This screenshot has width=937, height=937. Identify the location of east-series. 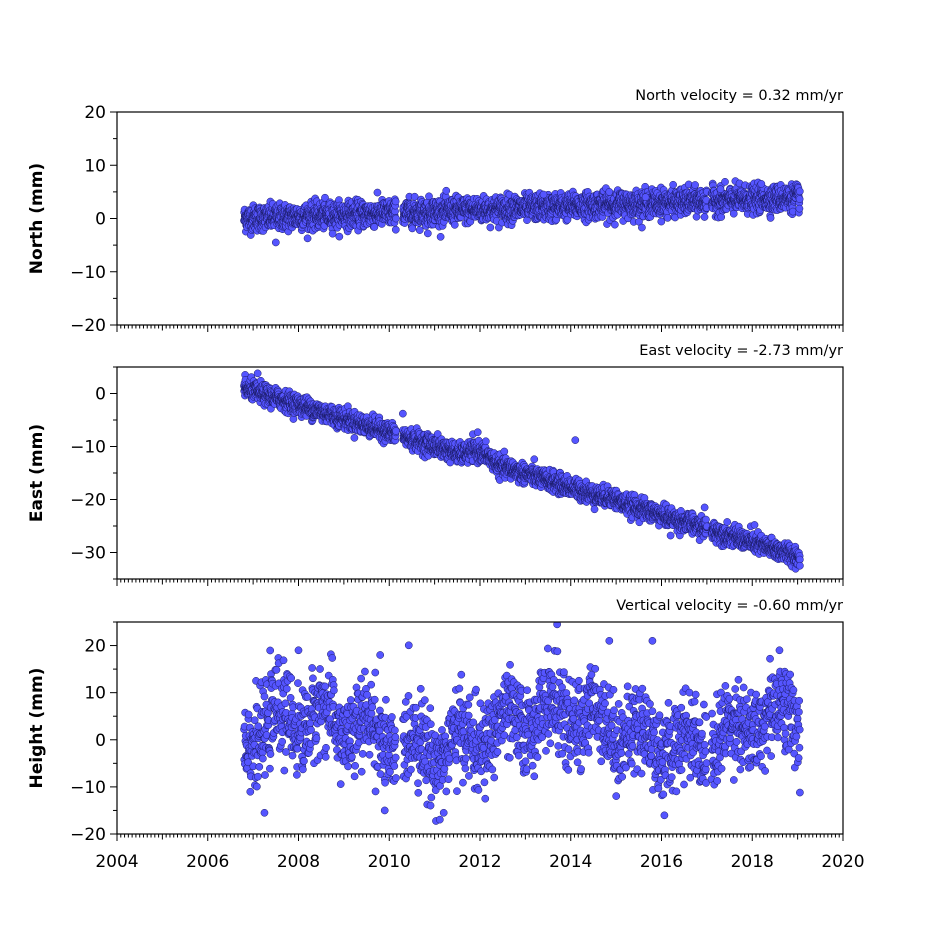
(522, 471).